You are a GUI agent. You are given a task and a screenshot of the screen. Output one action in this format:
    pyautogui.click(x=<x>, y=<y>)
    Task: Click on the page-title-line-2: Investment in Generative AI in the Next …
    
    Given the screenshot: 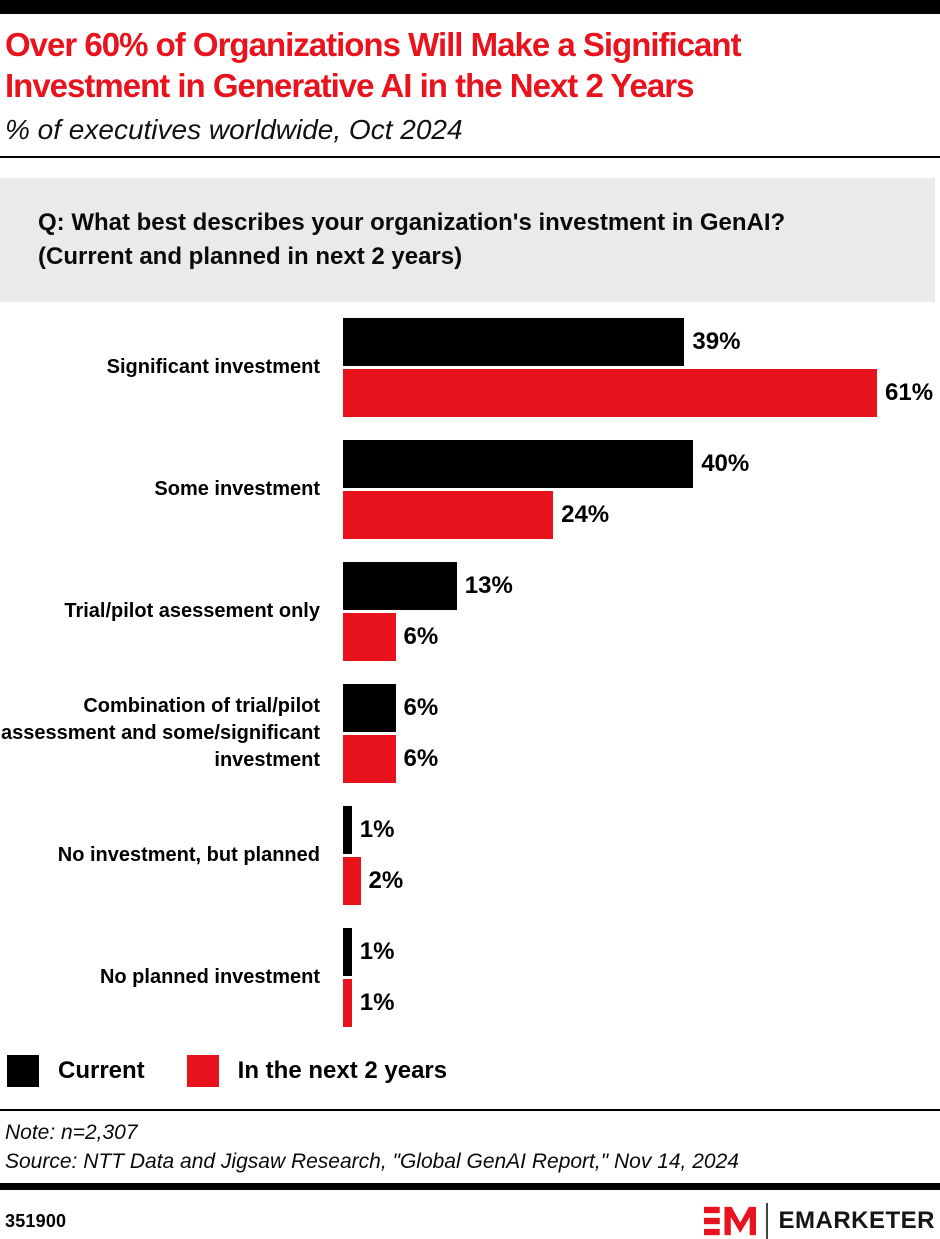 What is the action you would take?
    pyautogui.click(x=349, y=85)
    